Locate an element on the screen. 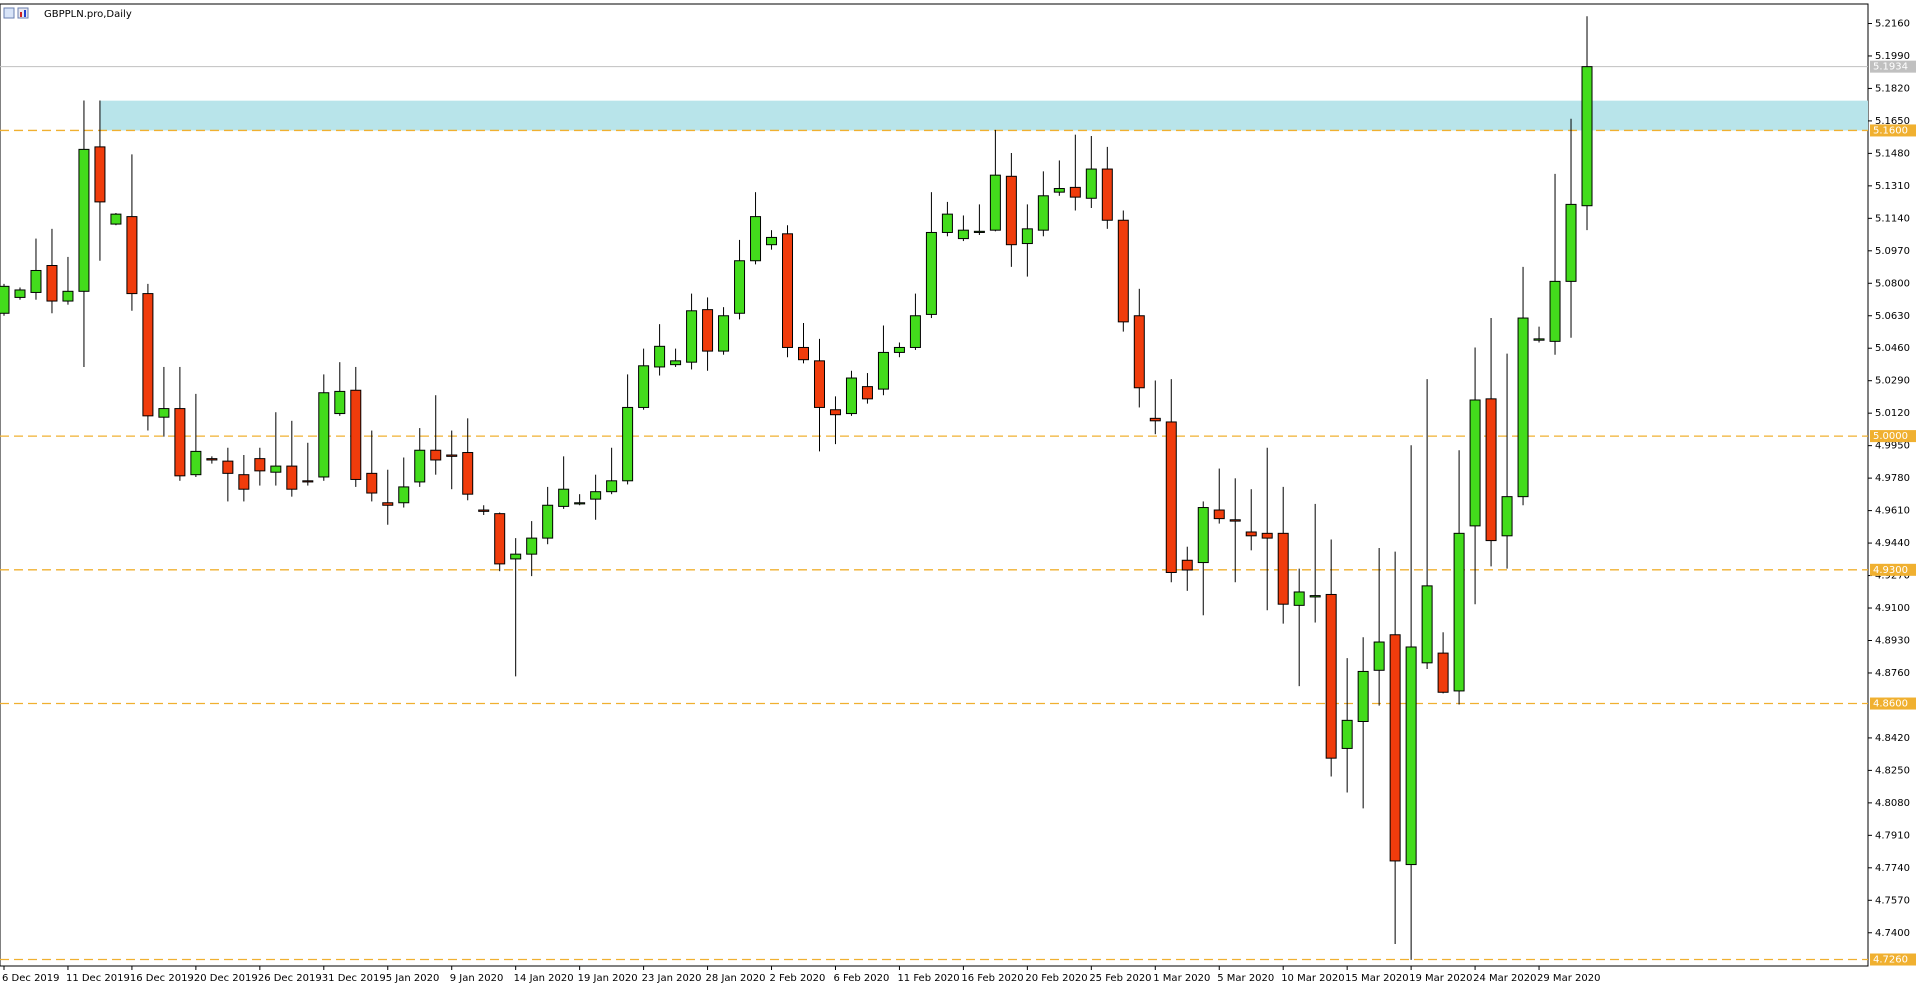 The height and width of the screenshot is (987, 1918). y-tick-label: 5.0630 is located at coordinates (1892, 316).